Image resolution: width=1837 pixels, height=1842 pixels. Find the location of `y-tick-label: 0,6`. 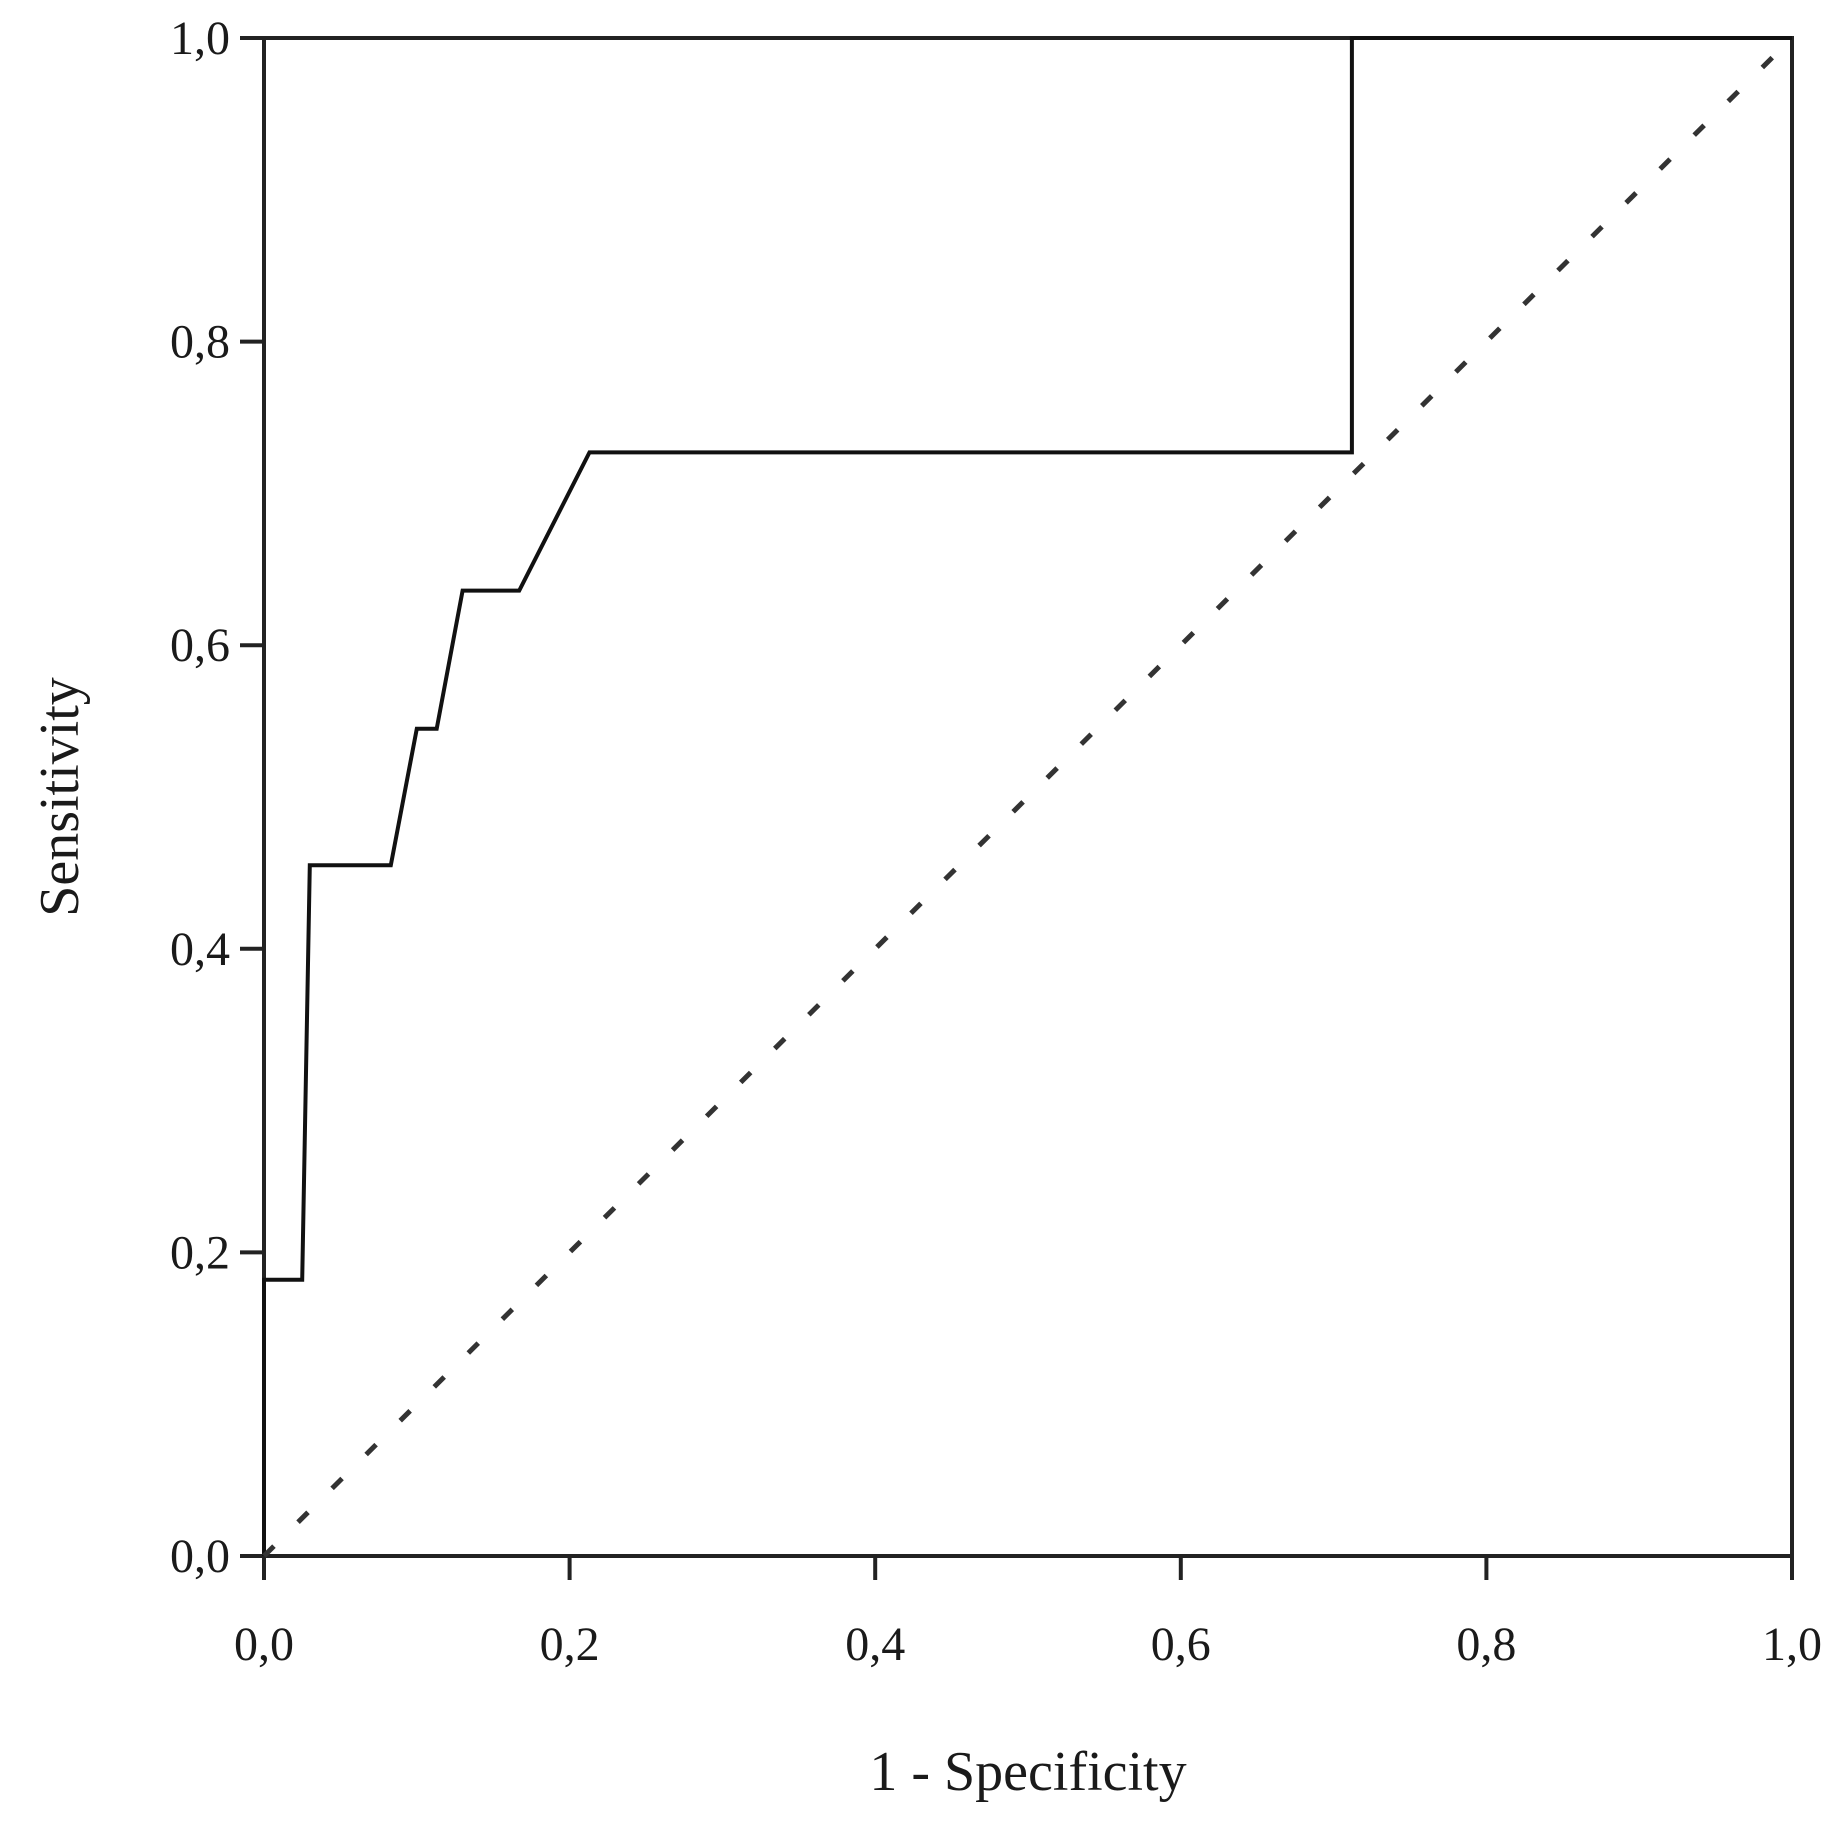

y-tick-label: 0,6 is located at coordinates (200, 645).